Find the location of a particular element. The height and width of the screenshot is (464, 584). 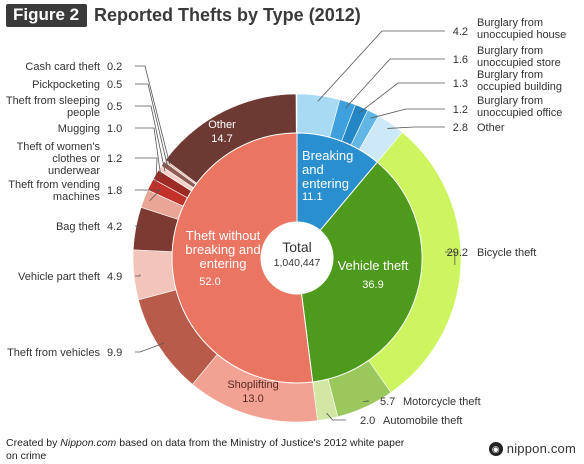

outer-label-burglary-from-unoccupied-office-3: Burglary from unoccupied office is located at coordinates (519, 107).